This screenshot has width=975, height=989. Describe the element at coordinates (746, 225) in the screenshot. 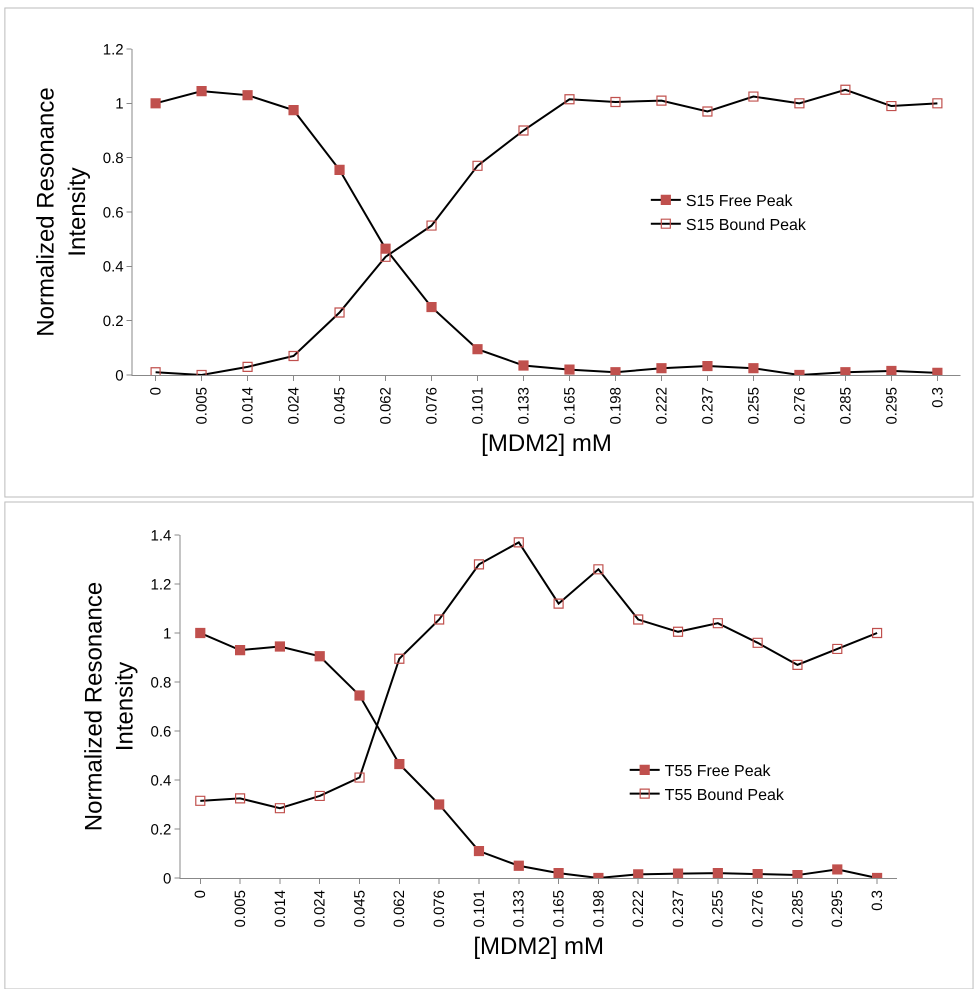

I see `legend-label: S15 Bound Peak` at that location.